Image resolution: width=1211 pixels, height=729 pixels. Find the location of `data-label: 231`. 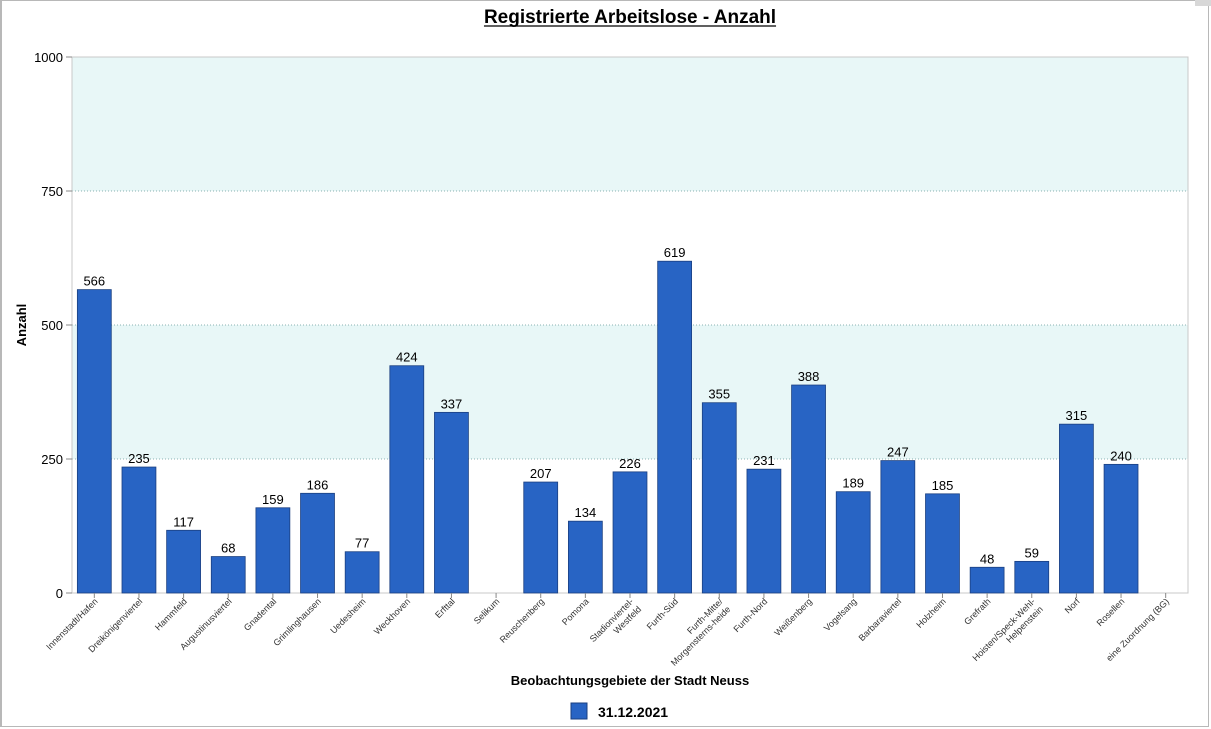

data-label: 231 is located at coordinates (764, 460).